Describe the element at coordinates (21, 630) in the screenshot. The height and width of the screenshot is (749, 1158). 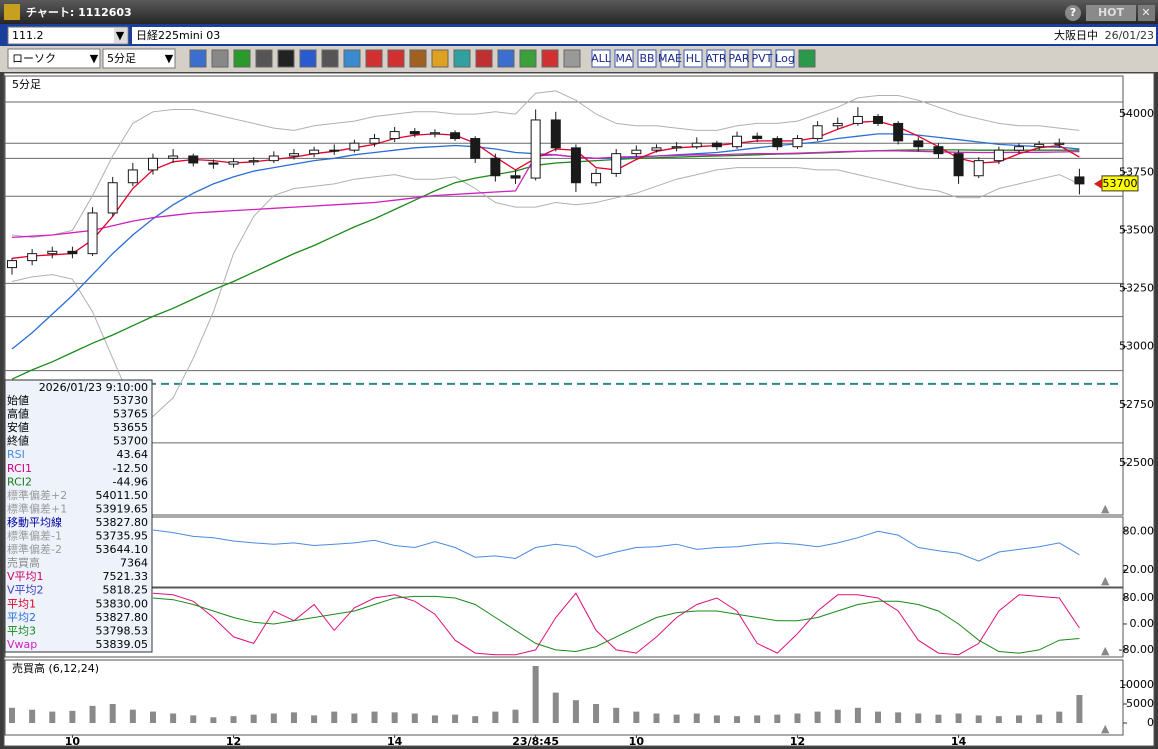
I see `info-label: 平均3` at that location.